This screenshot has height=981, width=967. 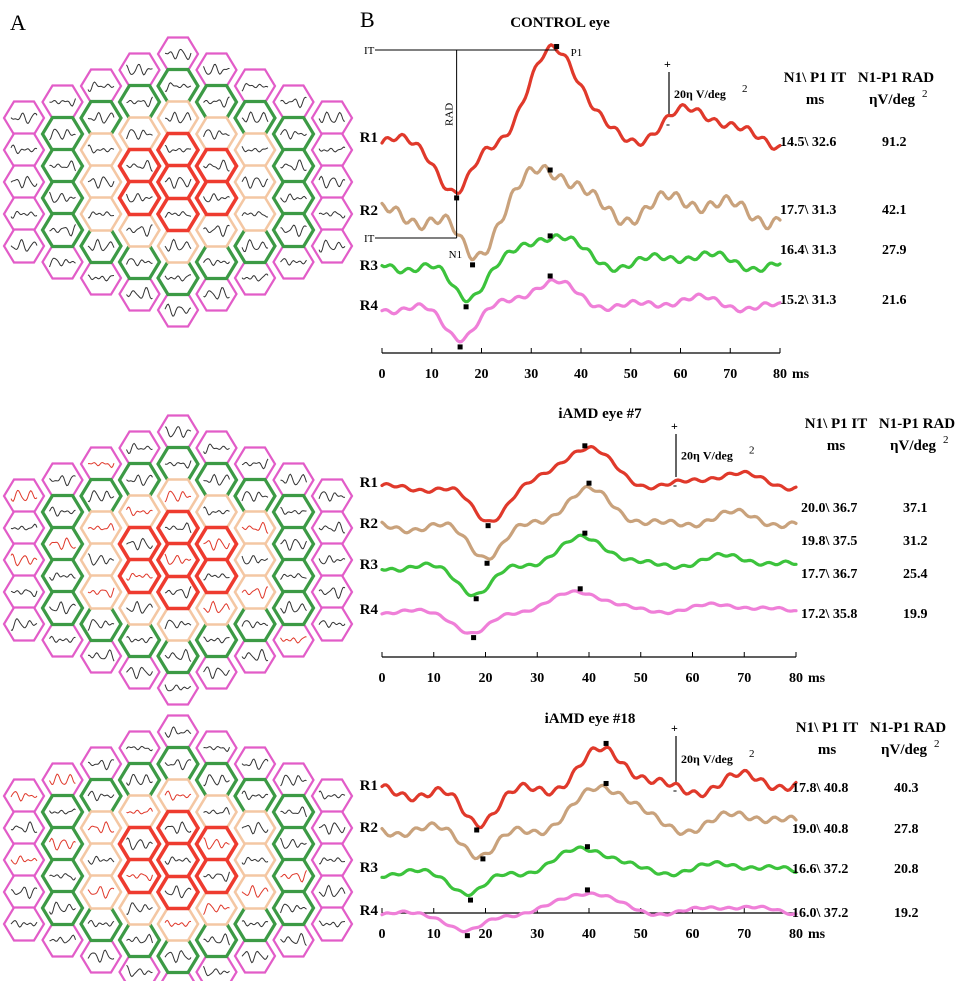 What do you see at coordinates (667, 64) in the screenshot?
I see `scale-plus: +` at bounding box center [667, 64].